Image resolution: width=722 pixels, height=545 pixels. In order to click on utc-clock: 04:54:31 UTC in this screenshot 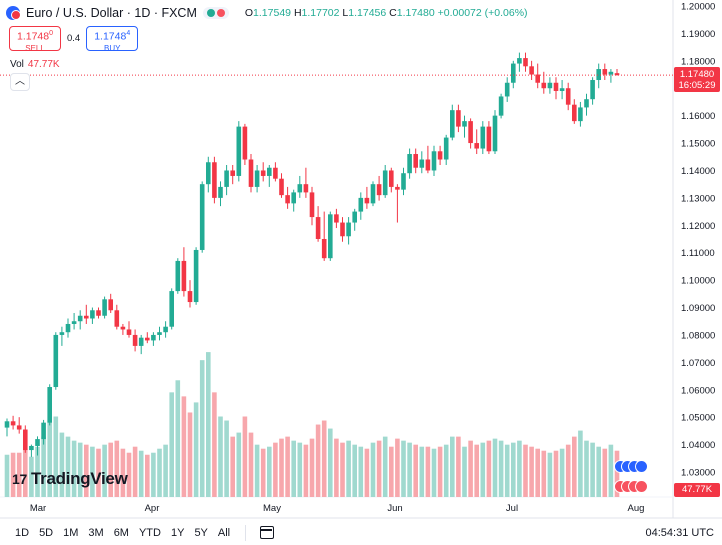, I will do `click(679, 533)`.